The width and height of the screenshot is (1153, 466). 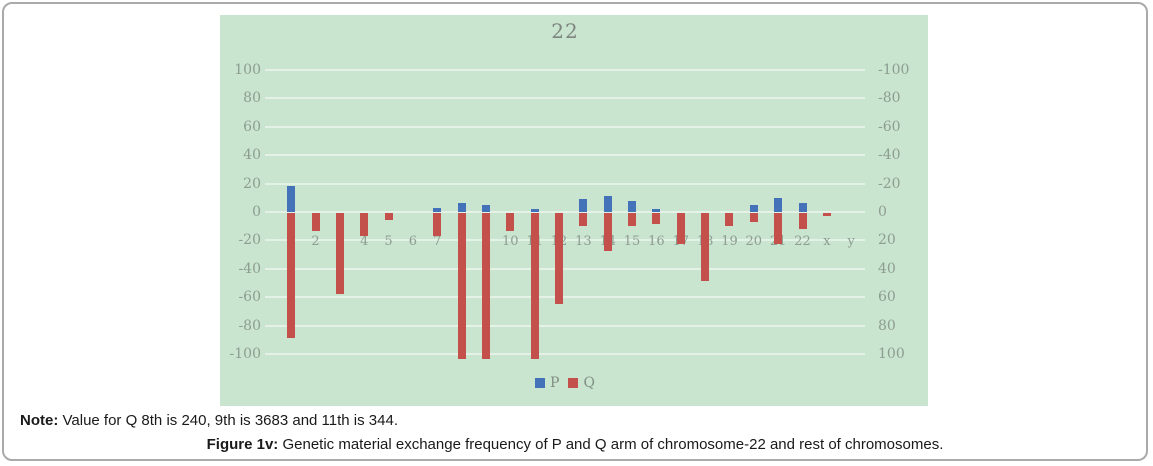 I want to click on chart-title: 22, so click(x=565, y=31).